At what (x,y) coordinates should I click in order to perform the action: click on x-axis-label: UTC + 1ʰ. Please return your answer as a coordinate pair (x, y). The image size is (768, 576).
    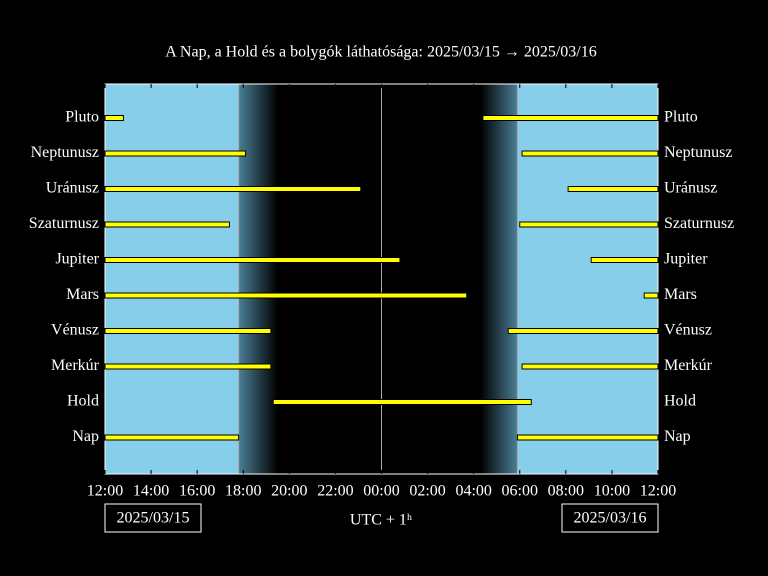
    Looking at the image, I should click on (381, 520).